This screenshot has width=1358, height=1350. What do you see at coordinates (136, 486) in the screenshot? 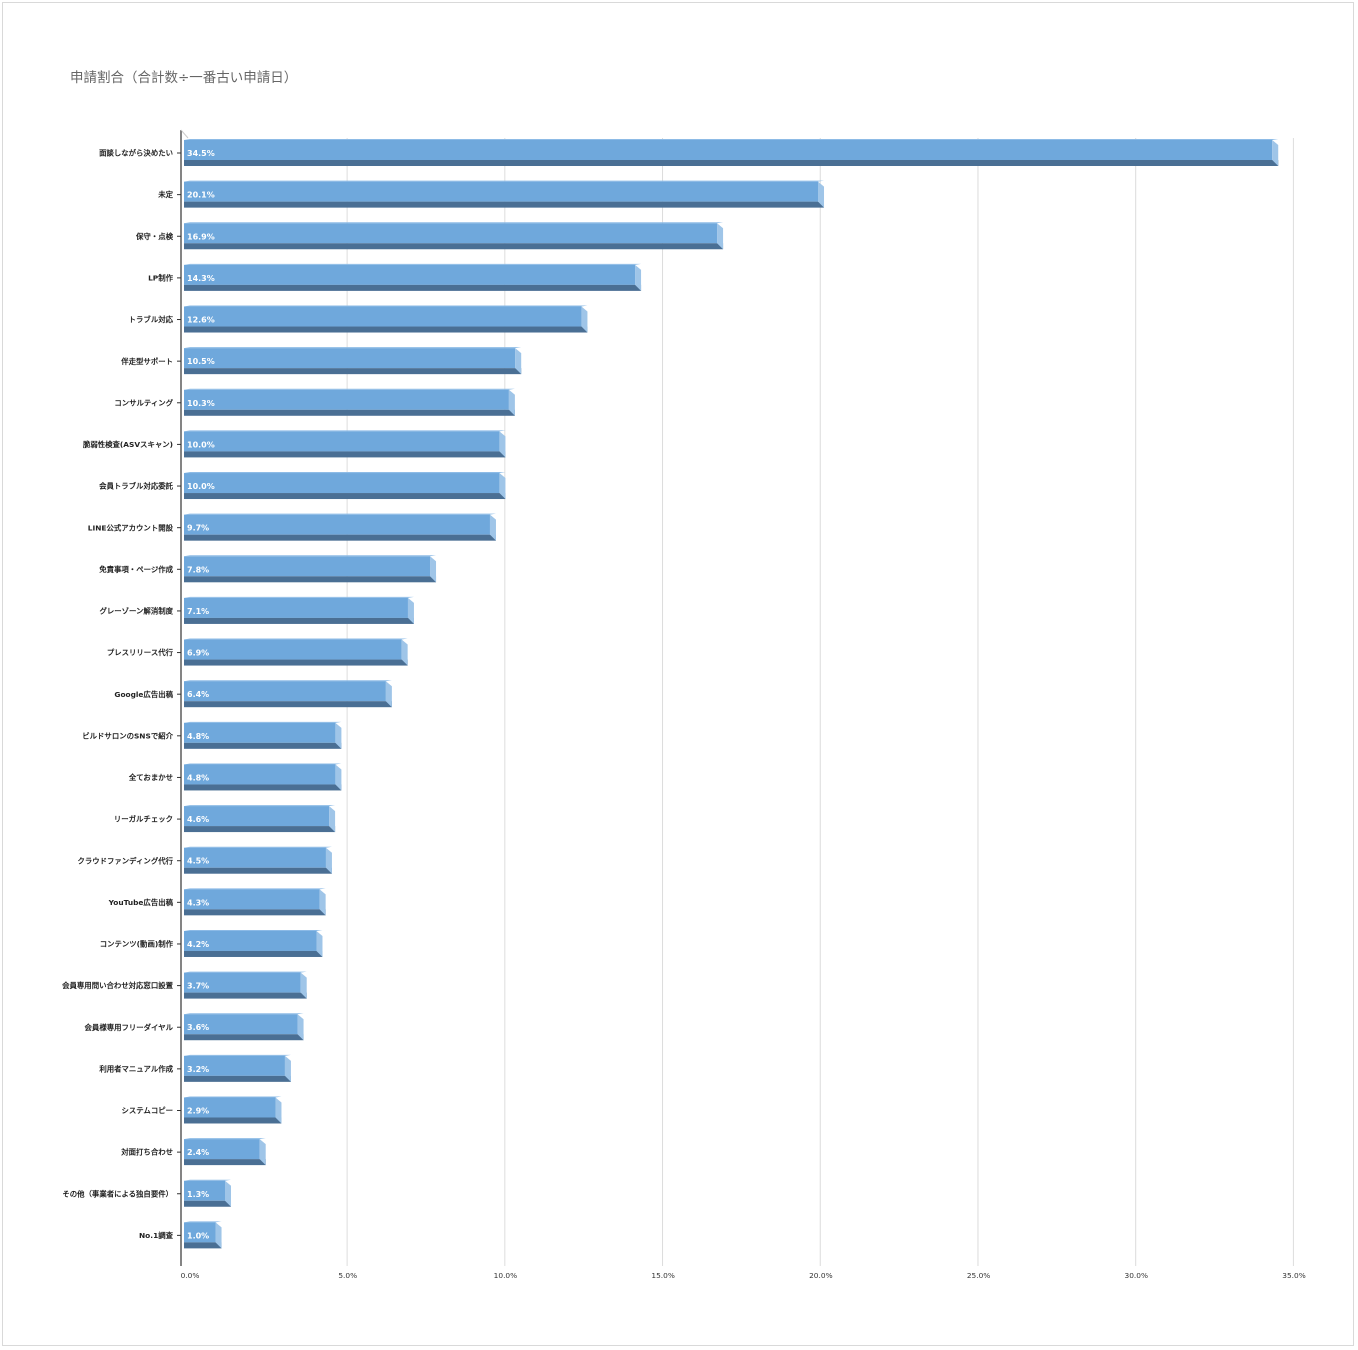
I see `category-label: 会員トラブル対応委託` at bounding box center [136, 486].